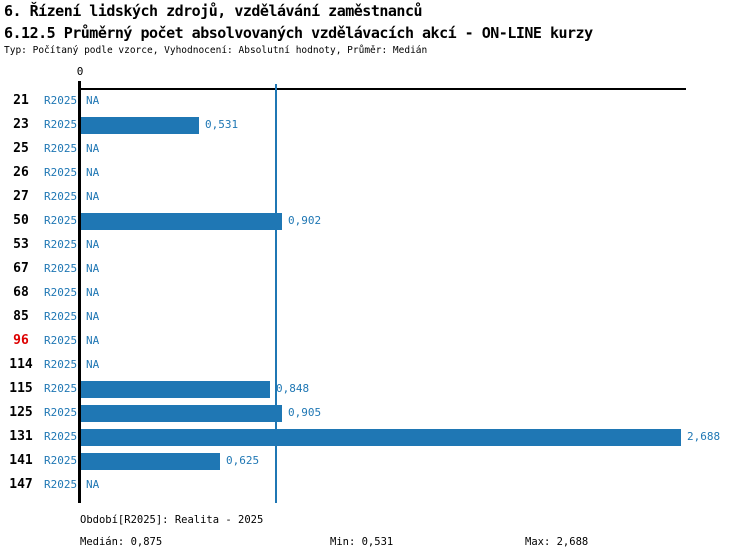  Describe the element at coordinates (375, 125) in the screenshot. I see `chart-row: 23 R2025 0,531` at that location.